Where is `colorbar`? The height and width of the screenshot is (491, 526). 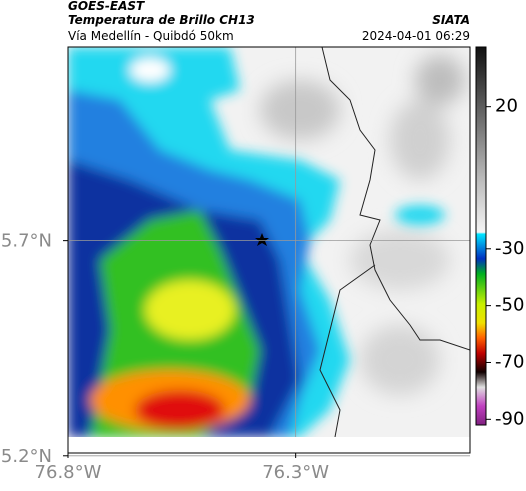
colorbar is located at coordinates (481, 236).